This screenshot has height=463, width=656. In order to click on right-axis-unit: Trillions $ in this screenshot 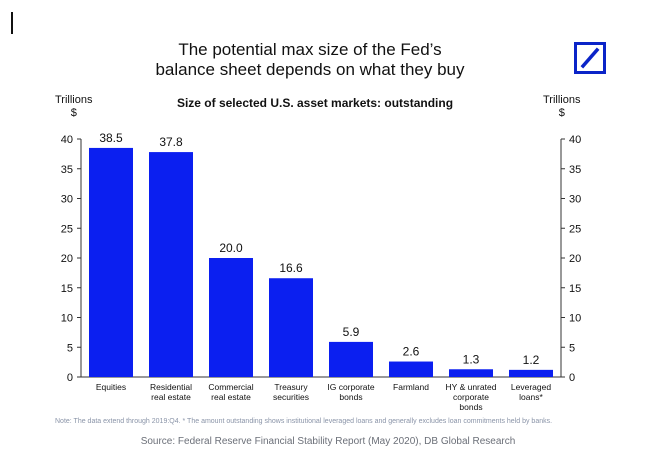, I will do `click(562, 107)`.